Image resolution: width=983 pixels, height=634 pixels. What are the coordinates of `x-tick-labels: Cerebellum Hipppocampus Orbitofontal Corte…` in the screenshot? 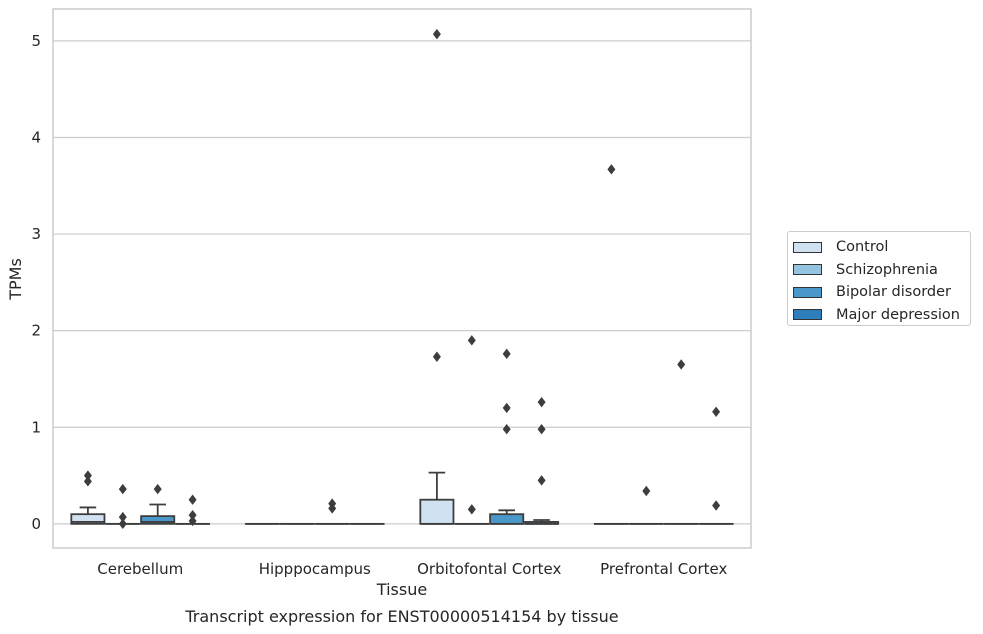 It's located at (412, 569).